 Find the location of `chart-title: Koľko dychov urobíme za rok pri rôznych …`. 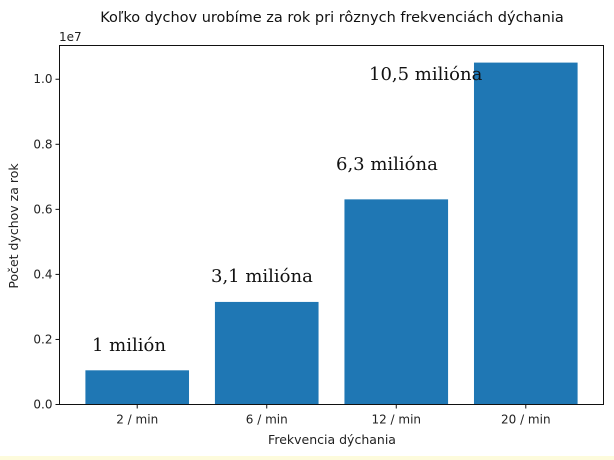

chart-title: Koľko dychov urobíme za rok pri rôznych … is located at coordinates (332, 18).